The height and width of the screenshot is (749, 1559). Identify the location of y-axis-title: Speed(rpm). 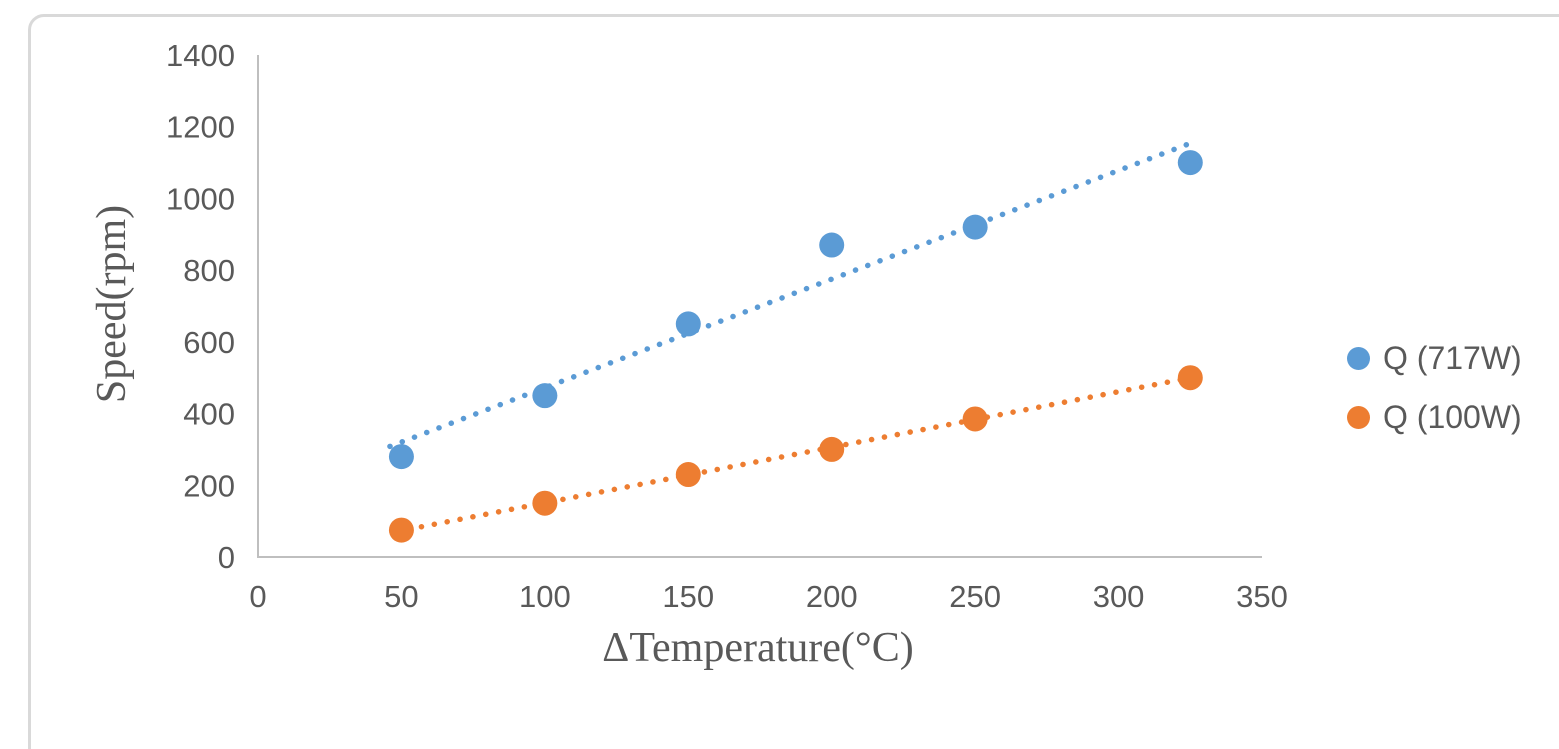
(112, 304).